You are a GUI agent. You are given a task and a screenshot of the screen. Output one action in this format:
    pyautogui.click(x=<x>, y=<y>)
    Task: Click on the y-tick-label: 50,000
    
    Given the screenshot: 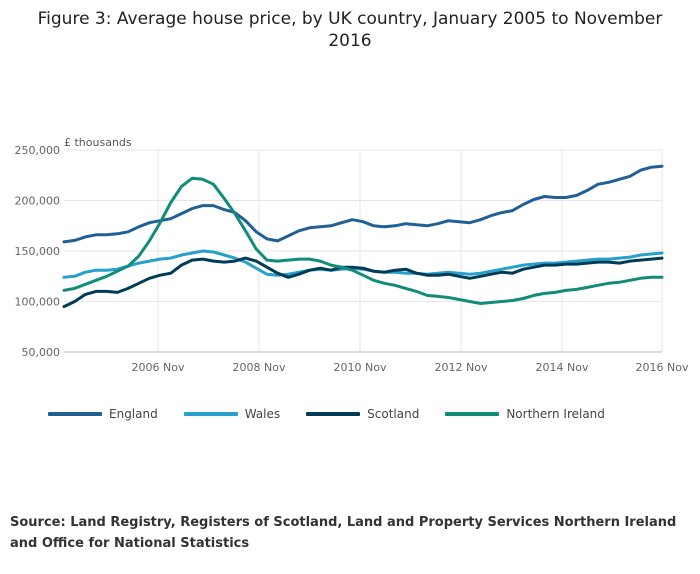 What is the action you would take?
    pyautogui.click(x=41, y=352)
    